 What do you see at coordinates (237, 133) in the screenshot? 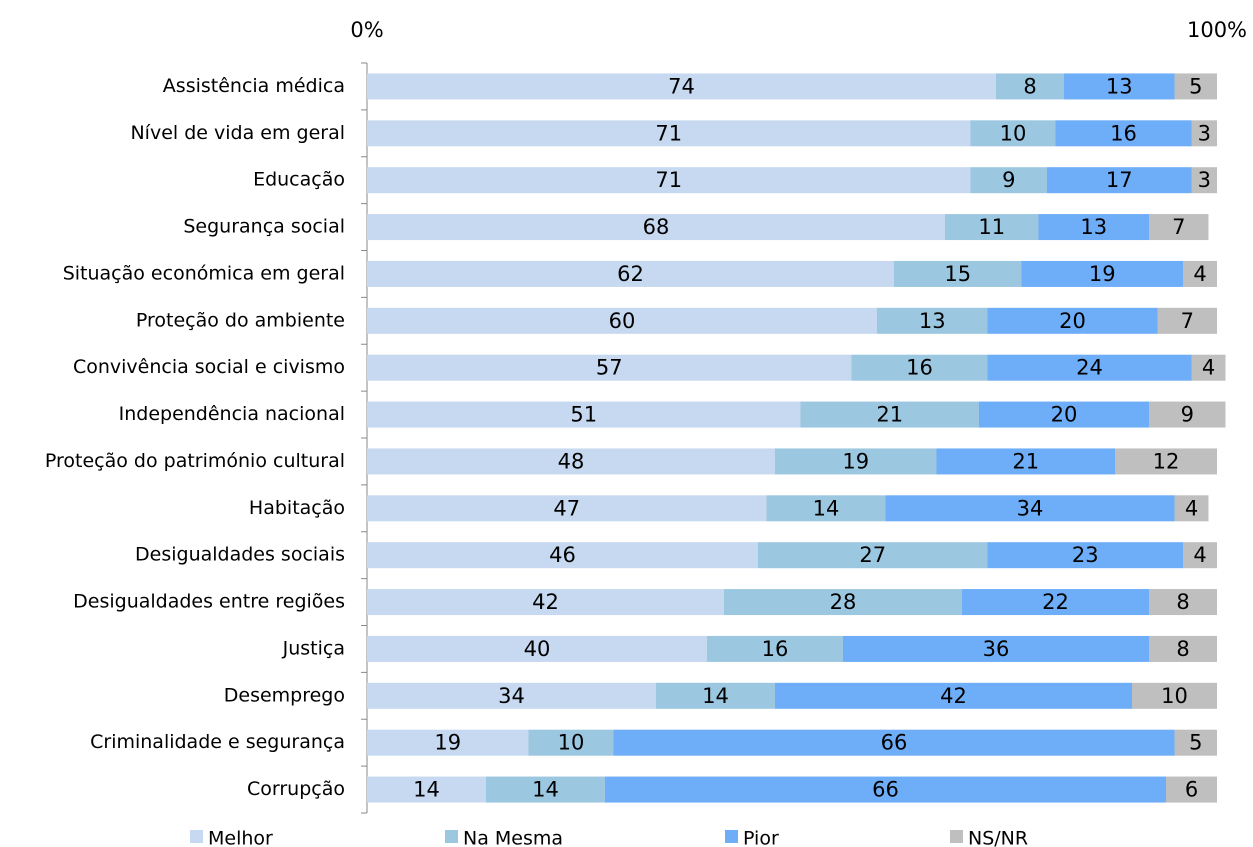
I see `category-label: Nível de vida em geral` at bounding box center [237, 133].